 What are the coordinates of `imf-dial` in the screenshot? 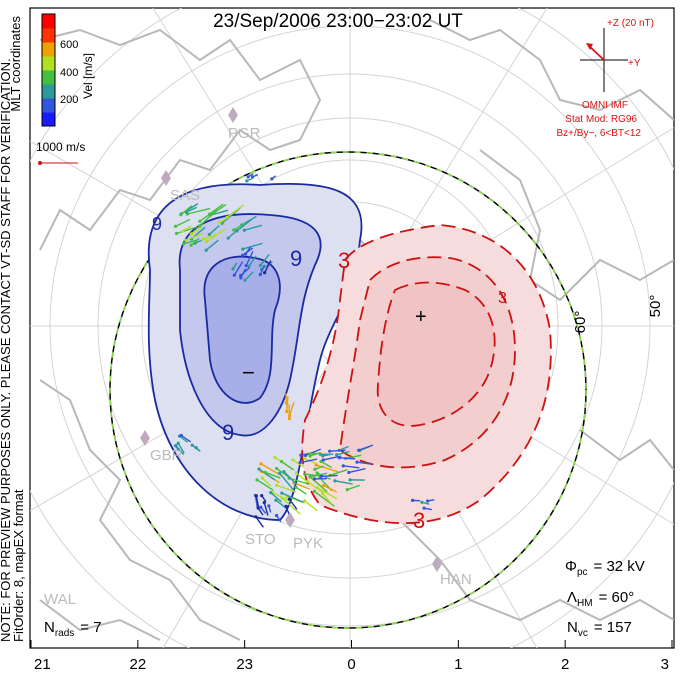 It's located at (604, 60).